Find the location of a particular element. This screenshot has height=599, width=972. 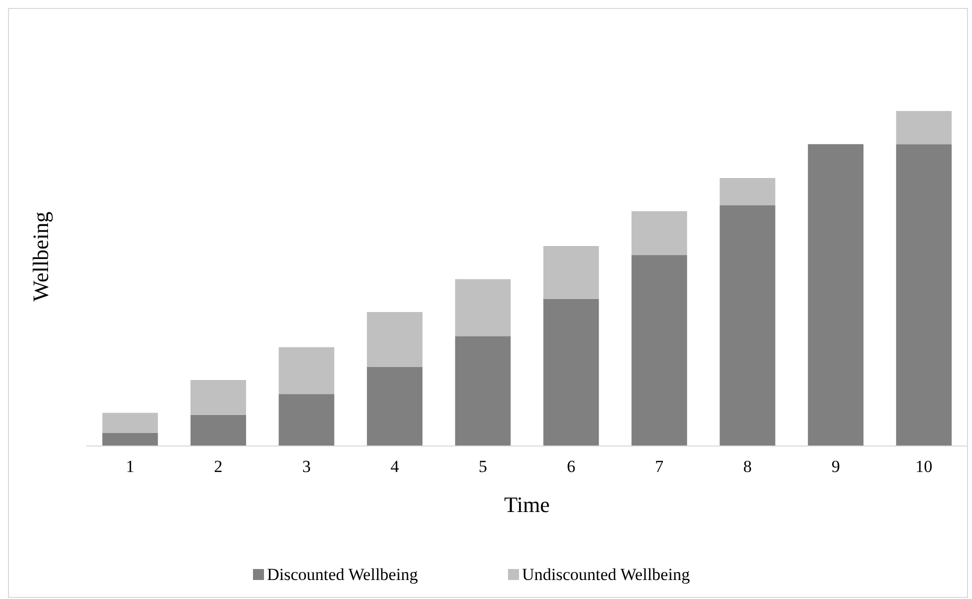

x-tick-label: 2 is located at coordinates (218, 466).